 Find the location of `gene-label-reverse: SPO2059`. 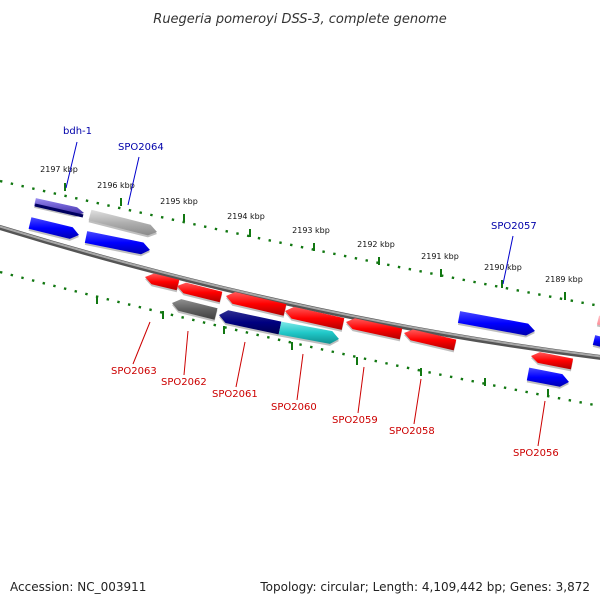

gene-label-reverse: SPO2059 is located at coordinates (355, 420).